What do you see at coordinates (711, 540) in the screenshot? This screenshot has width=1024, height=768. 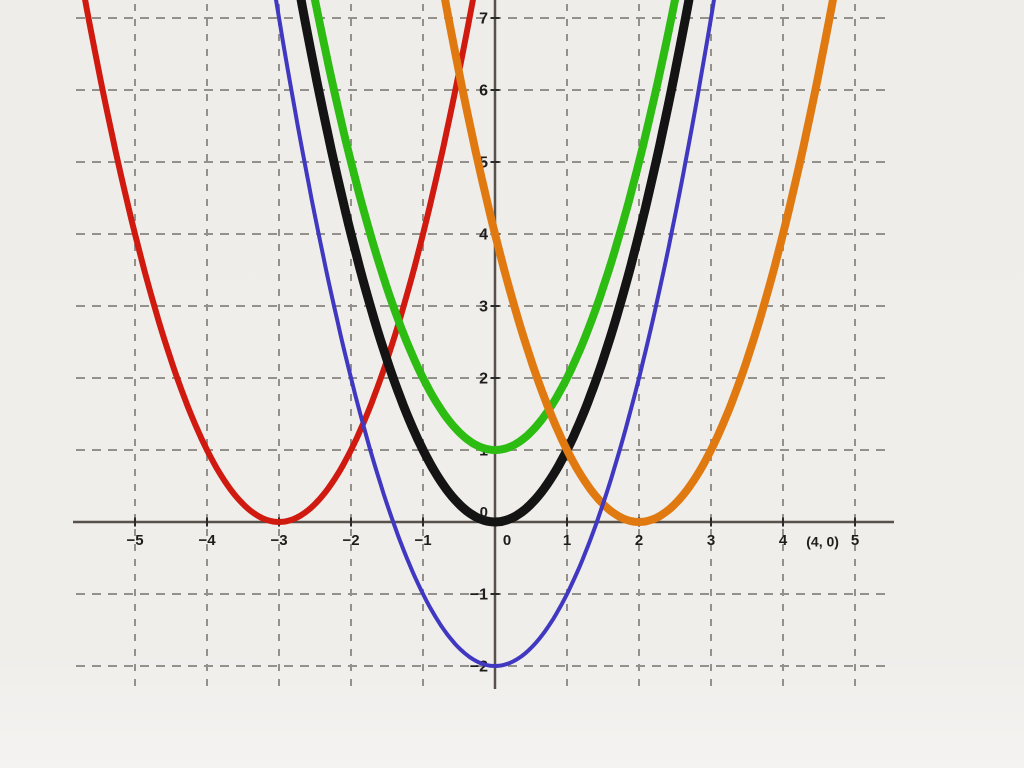 I see `x-tick-label: 3` at bounding box center [711, 540].